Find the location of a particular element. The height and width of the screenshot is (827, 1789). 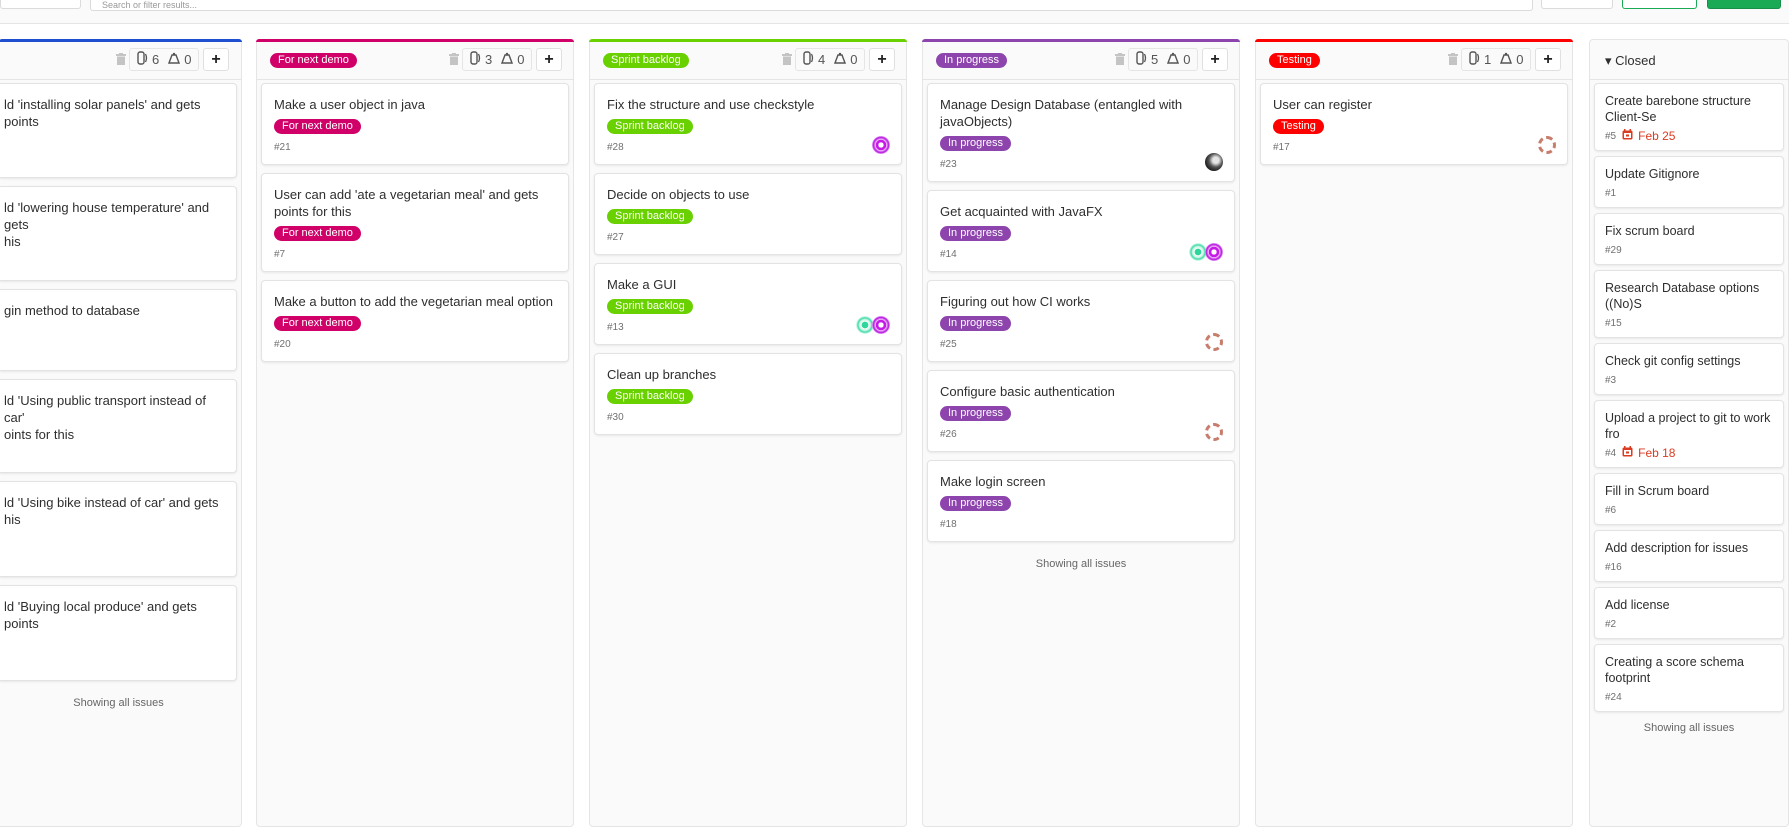

issue-title: Upload a project to git to work fro is located at coordinates (1688, 426).